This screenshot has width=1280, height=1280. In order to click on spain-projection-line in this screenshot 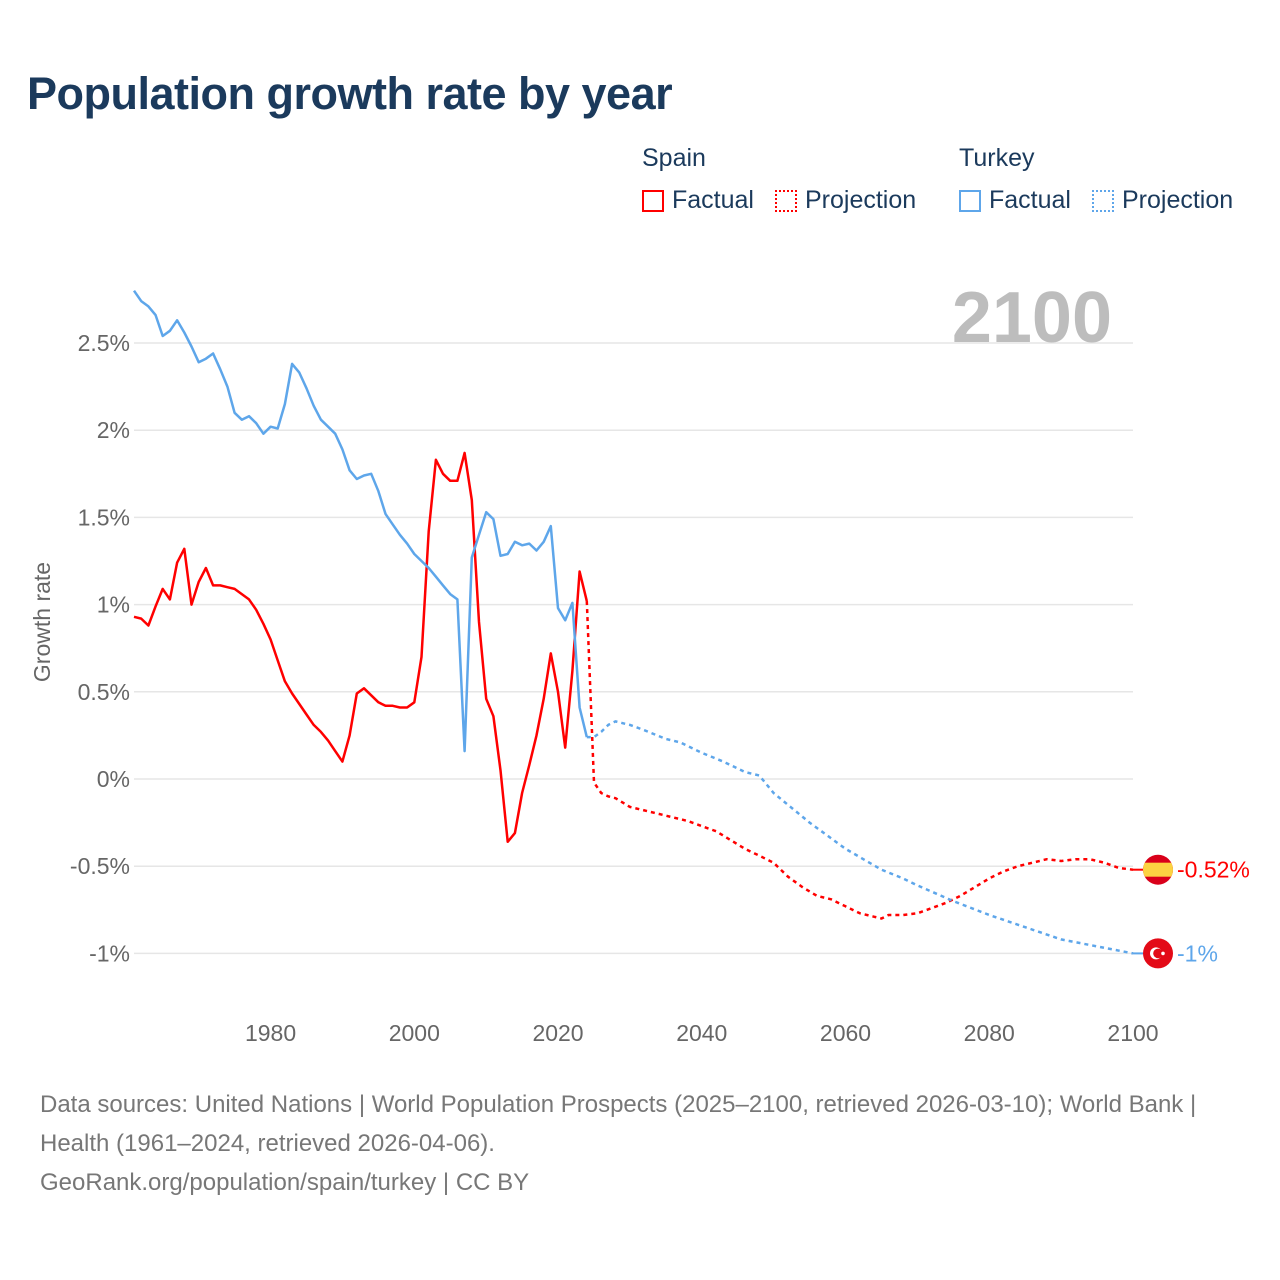, I will do `click(859, 760)`.